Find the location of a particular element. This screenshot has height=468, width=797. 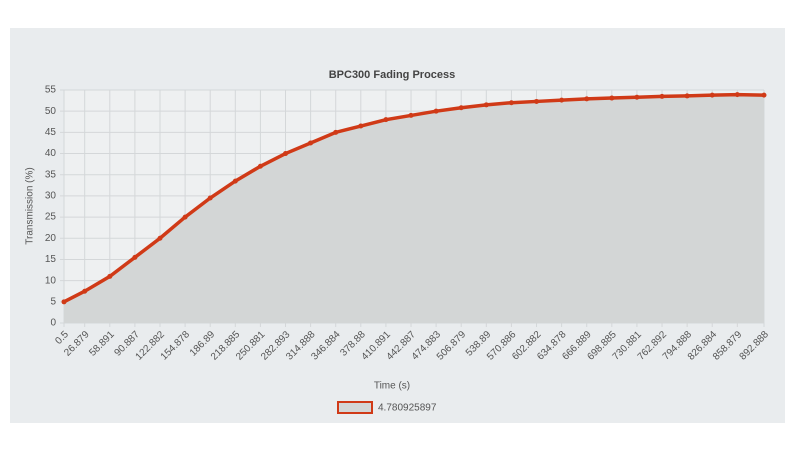

y-tick-label: 30 is located at coordinates (51, 196).